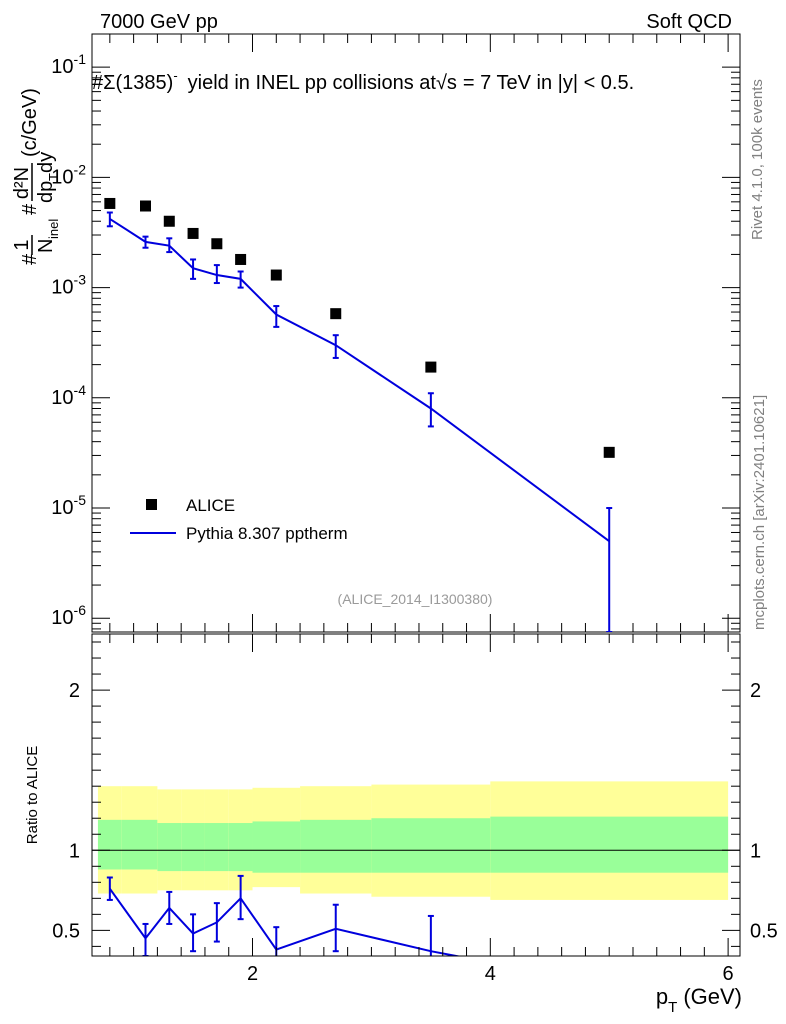 The height and width of the screenshot is (1024, 786). What do you see at coordinates (490, 974) in the screenshot?
I see `x-tick-label: 4` at bounding box center [490, 974].